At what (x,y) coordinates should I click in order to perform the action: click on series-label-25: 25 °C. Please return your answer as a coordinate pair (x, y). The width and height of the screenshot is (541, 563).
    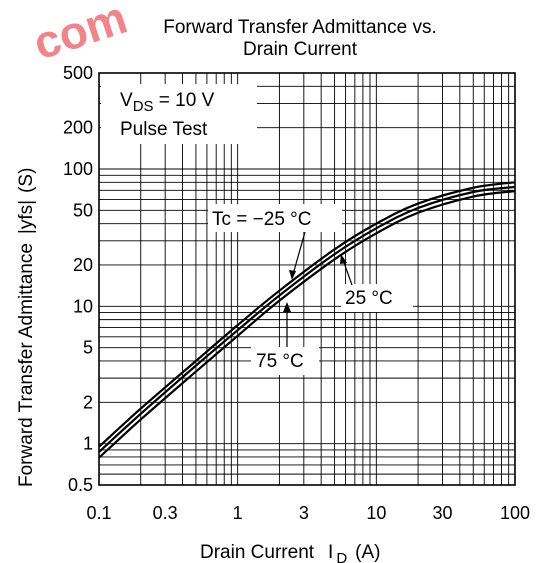
    Looking at the image, I should click on (369, 298).